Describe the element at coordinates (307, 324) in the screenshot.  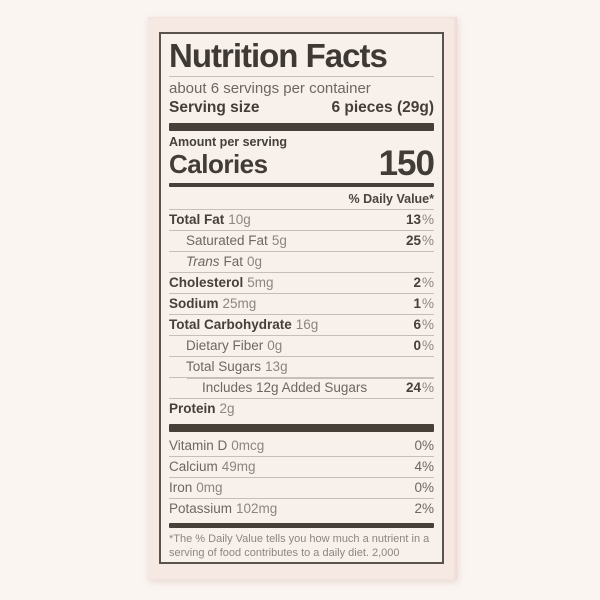
I see `nutrient-amount: 16g` at that location.